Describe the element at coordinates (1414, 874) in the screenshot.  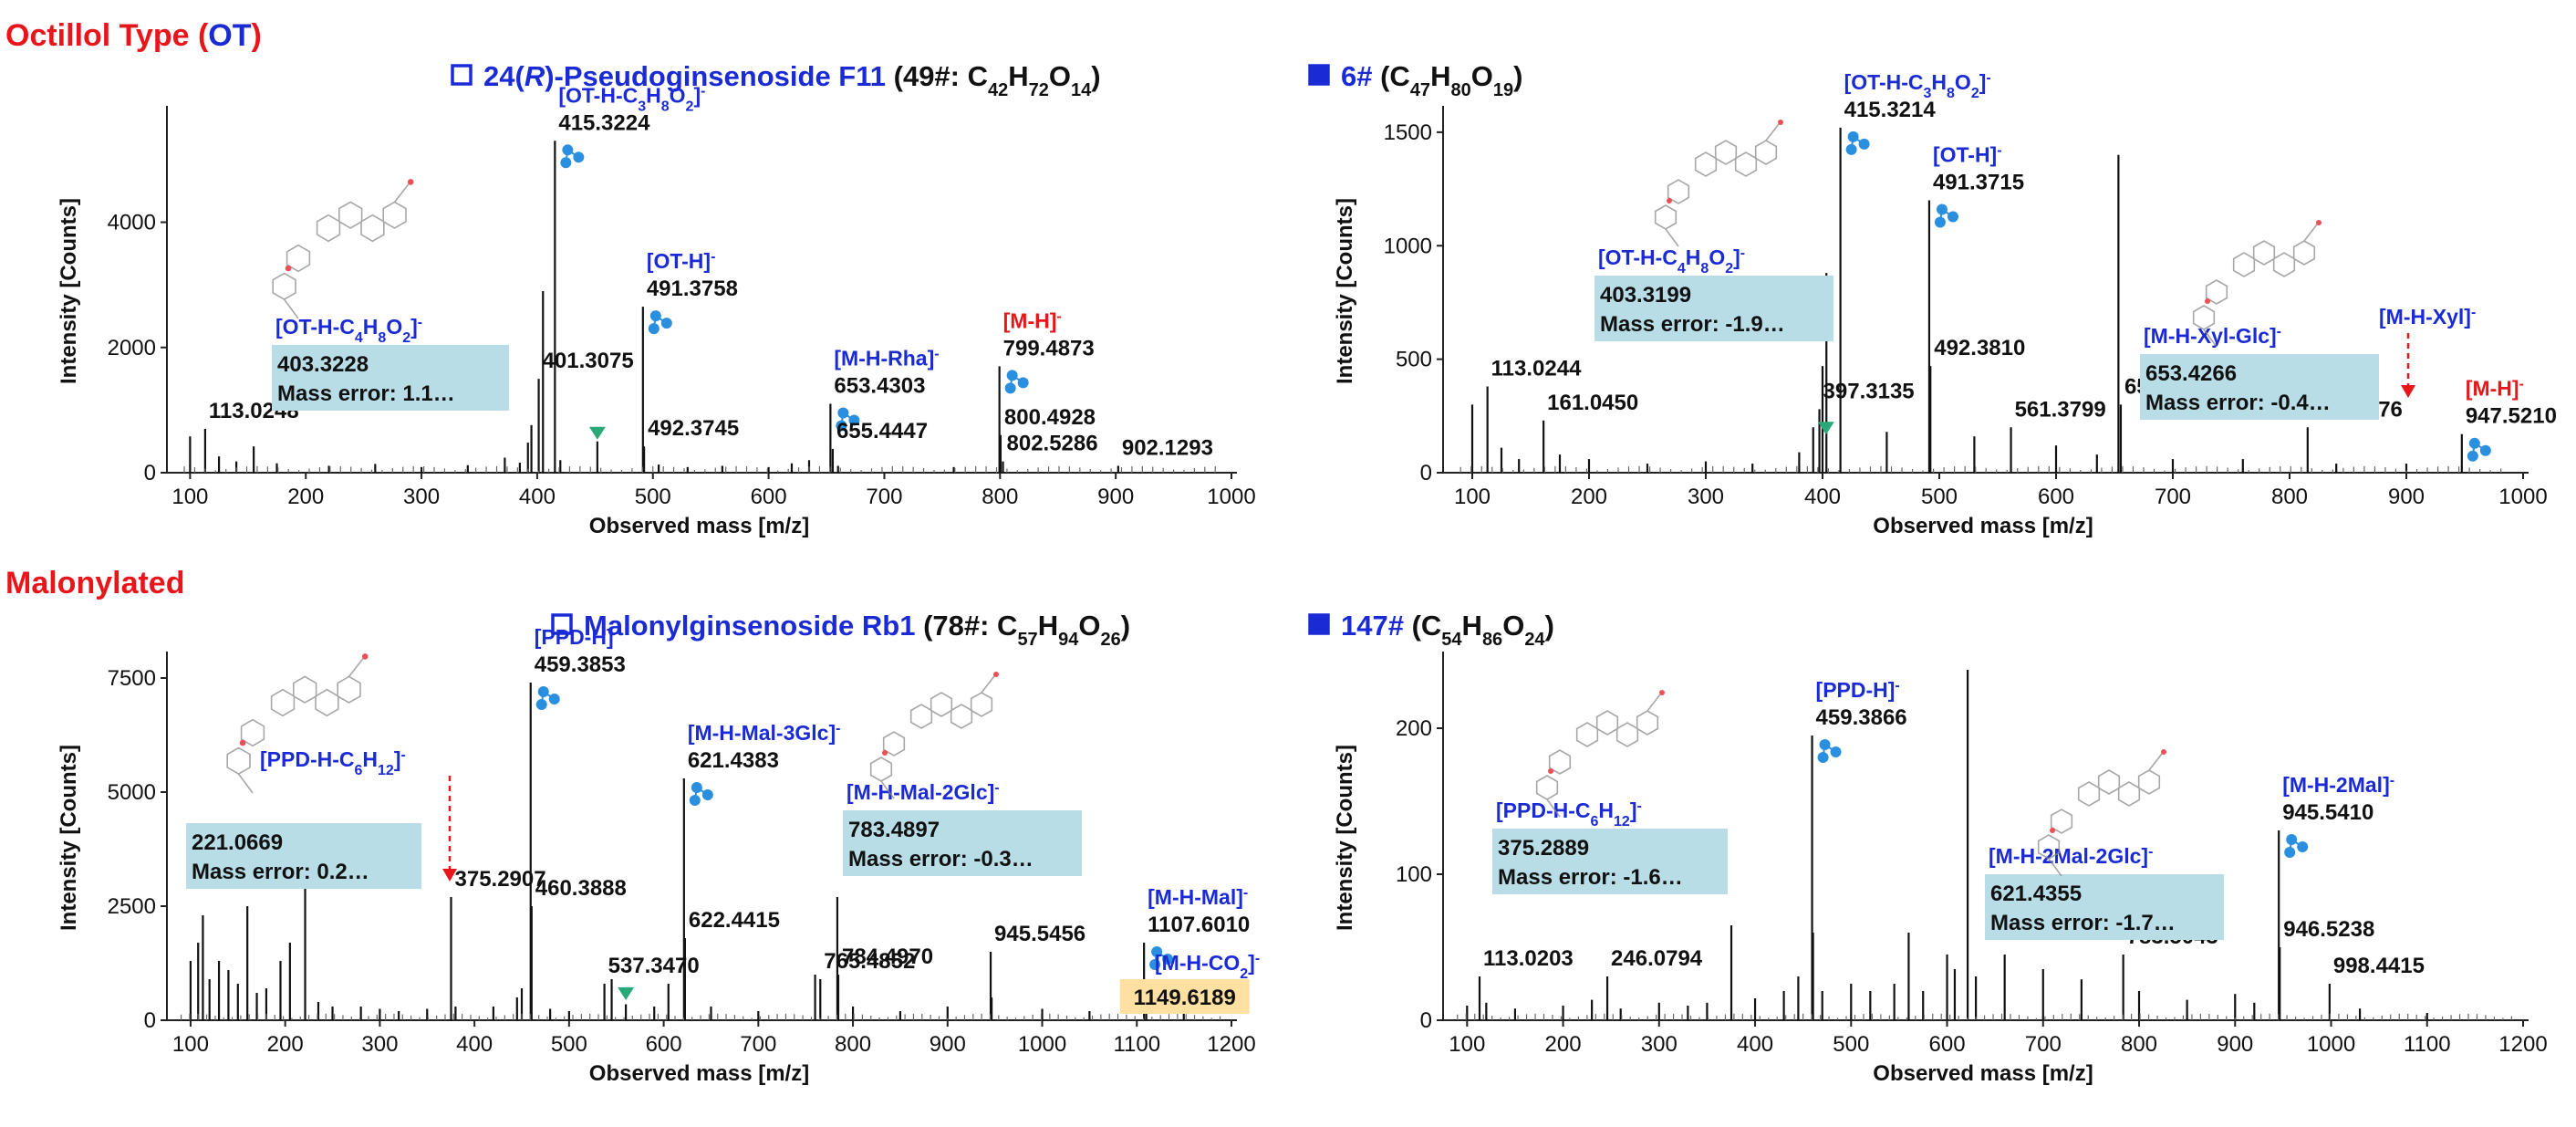
I see `y-tick-label: 100` at that location.